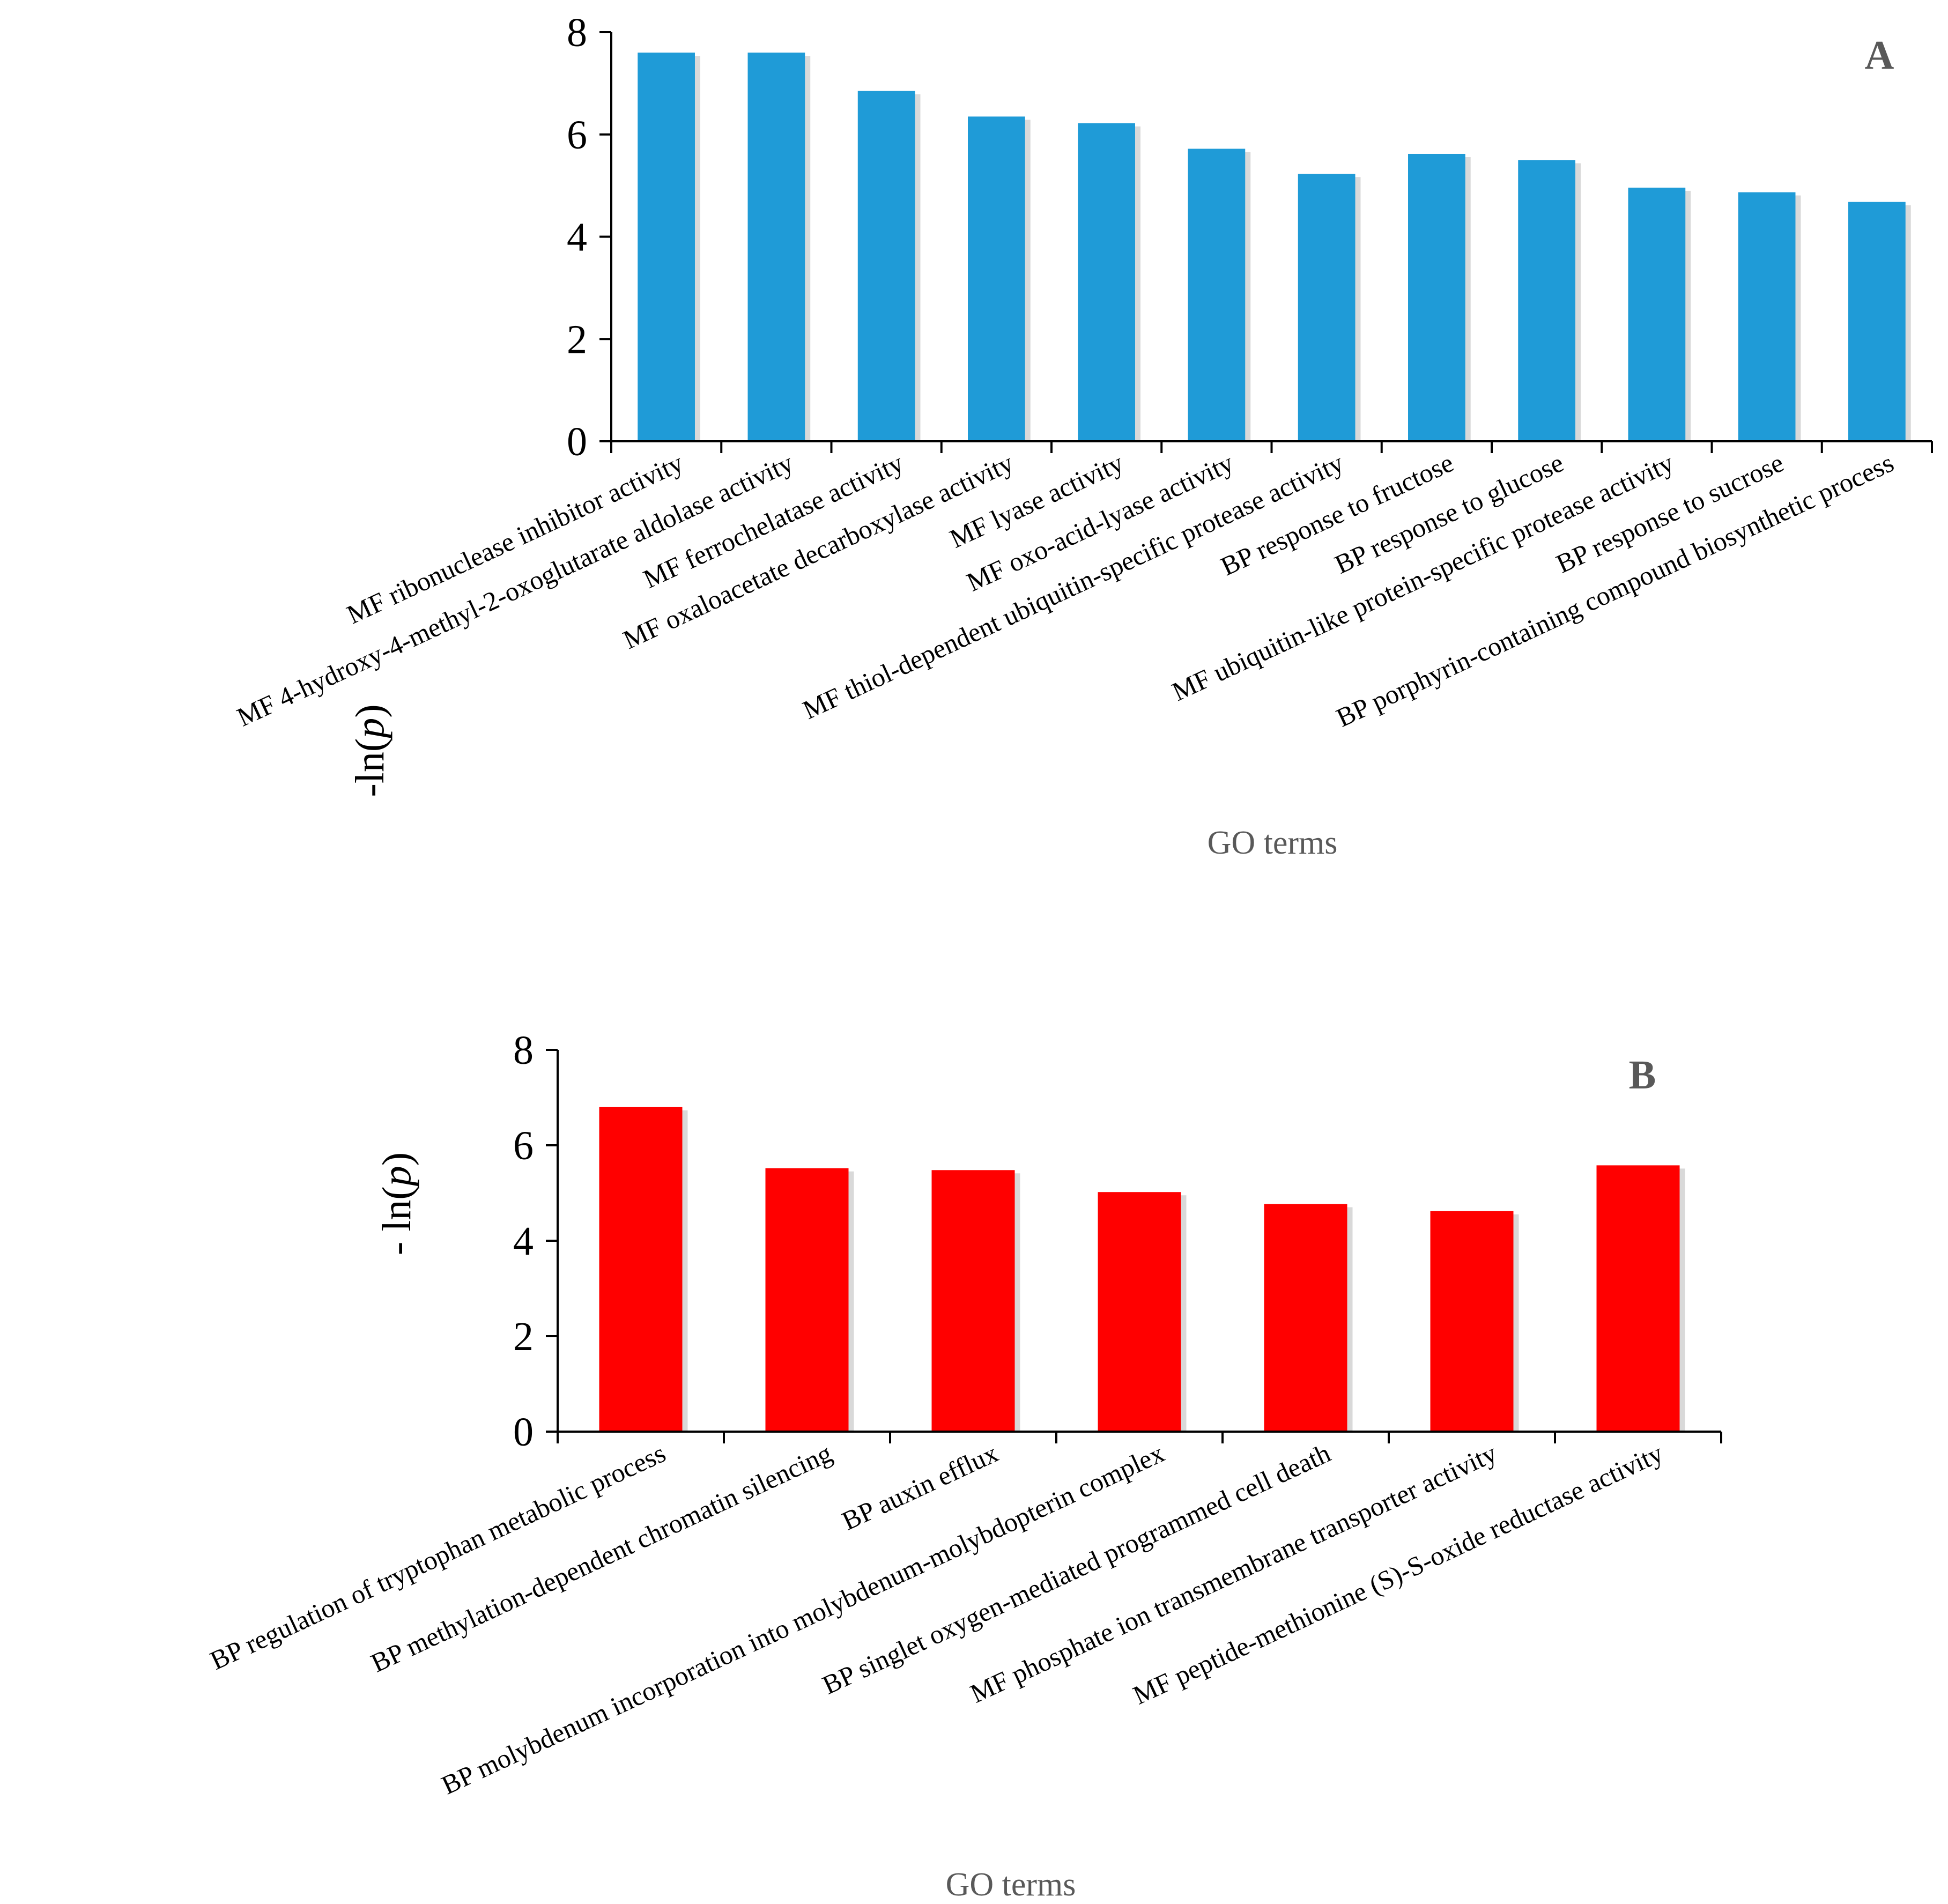 The height and width of the screenshot is (1904, 1948). Describe the element at coordinates (369, 751) in the screenshot. I see `y-axis-title: -ln(p)` at that location.